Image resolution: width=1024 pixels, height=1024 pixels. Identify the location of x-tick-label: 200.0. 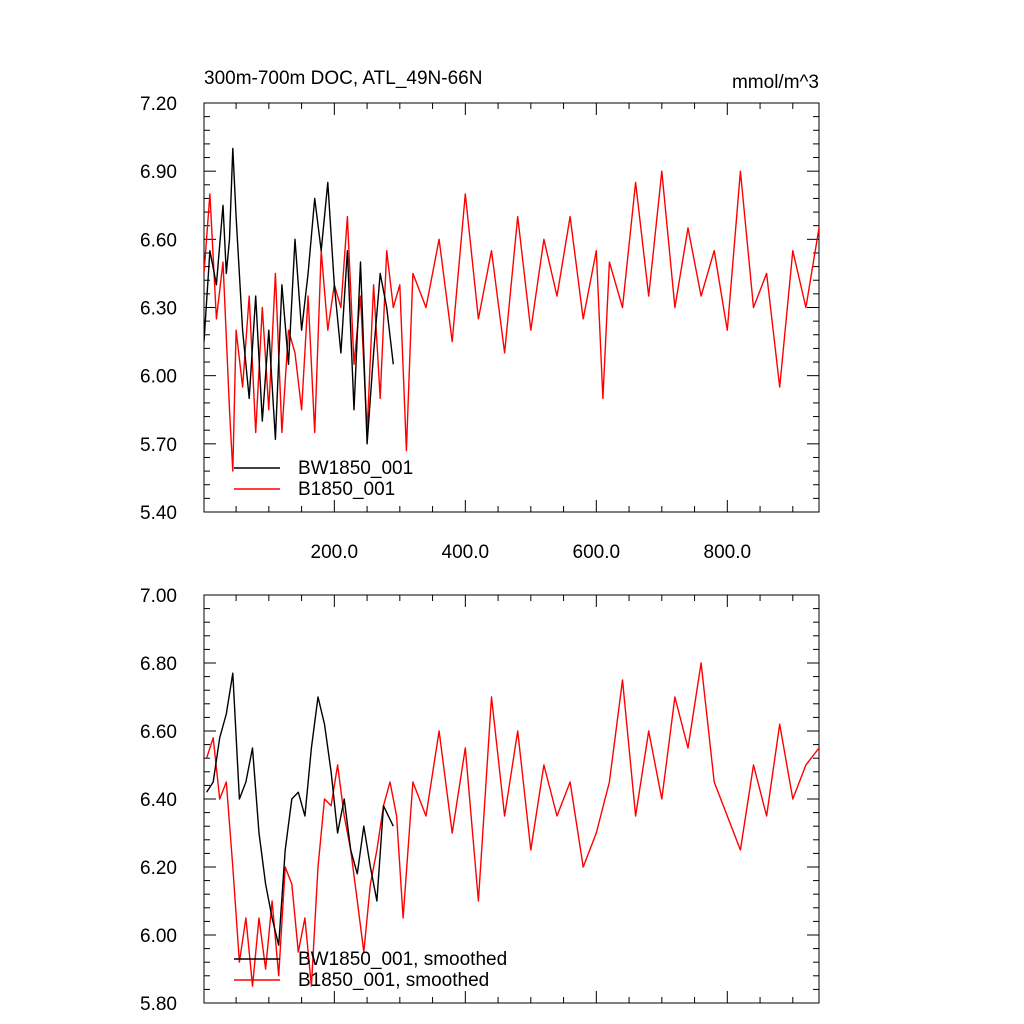
(335, 552).